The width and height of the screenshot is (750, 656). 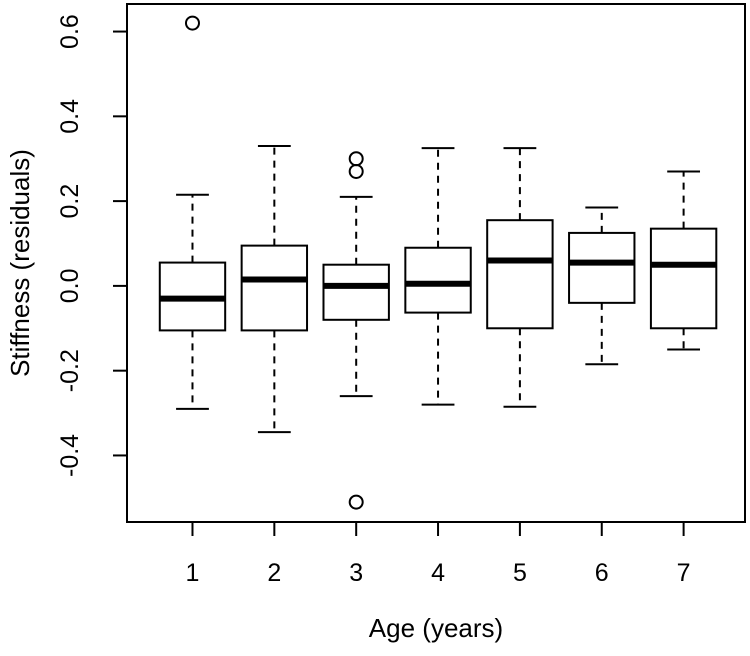 What do you see at coordinates (193, 573) in the screenshot?
I see `x-tick-label: 1` at bounding box center [193, 573].